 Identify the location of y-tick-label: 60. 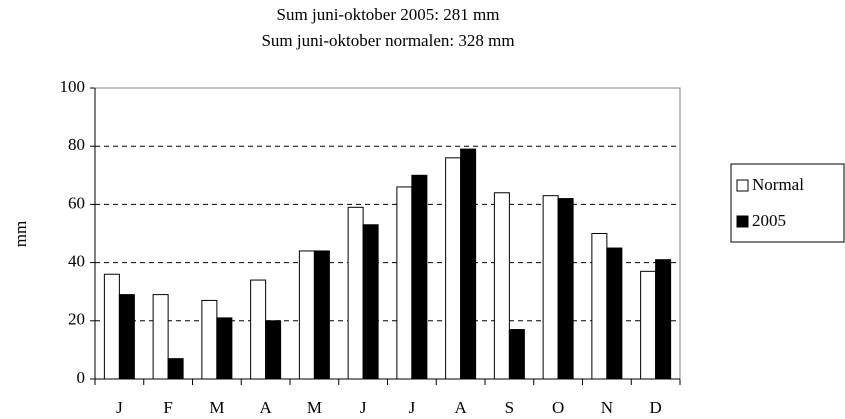
(76, 202).